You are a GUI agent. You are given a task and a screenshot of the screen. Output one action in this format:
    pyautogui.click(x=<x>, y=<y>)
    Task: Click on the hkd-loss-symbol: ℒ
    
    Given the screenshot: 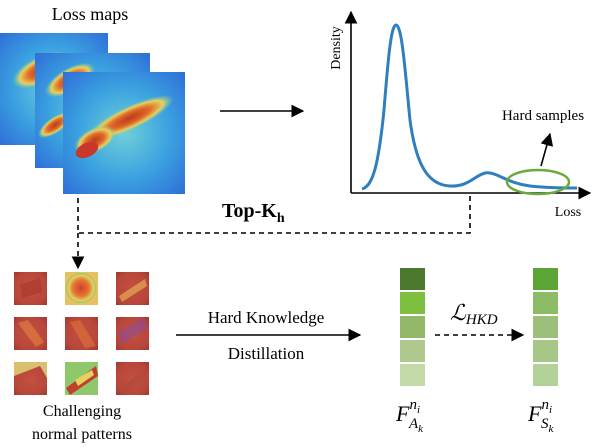 What is the action you would take?
    pyautogui.click(x=458, y=312)
    